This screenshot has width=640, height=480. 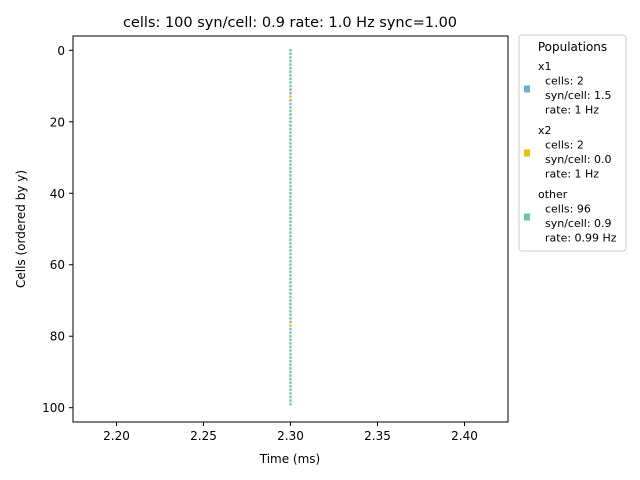 I want to click on x-tick-label: 2.40, so click(x=464, y=436).